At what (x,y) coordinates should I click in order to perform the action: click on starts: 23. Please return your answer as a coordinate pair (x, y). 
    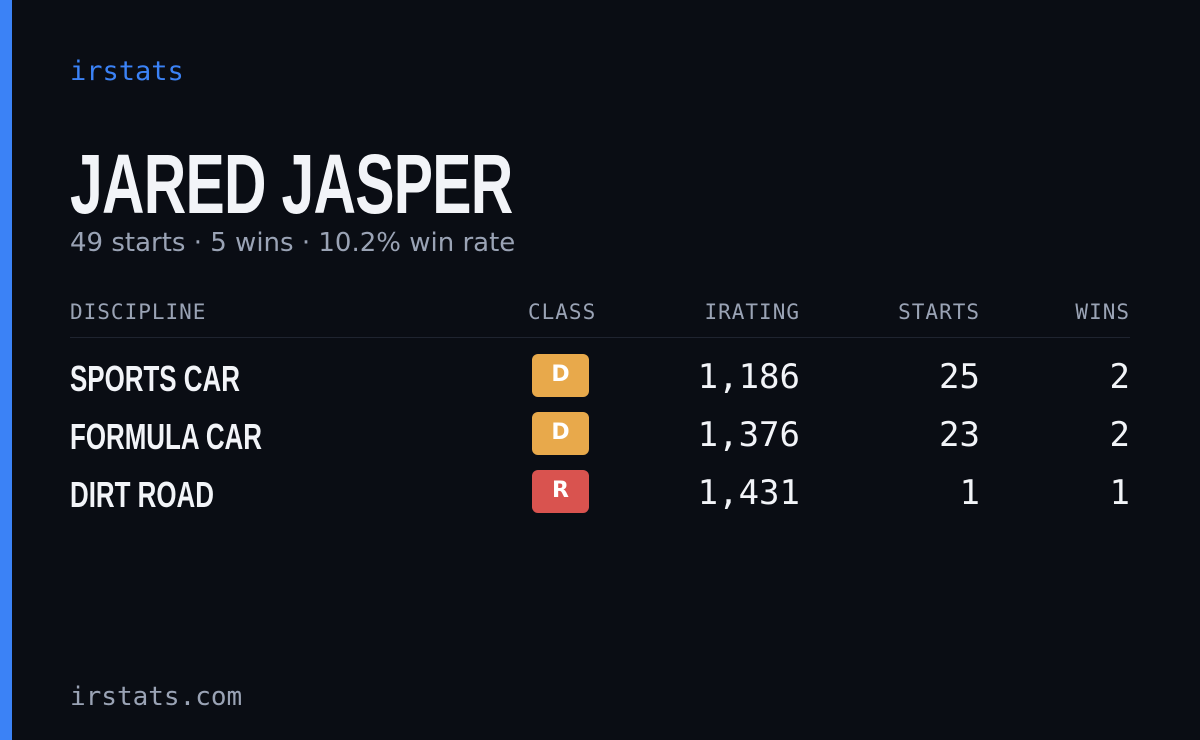
    Looking at the image, I should click on (959, 435).